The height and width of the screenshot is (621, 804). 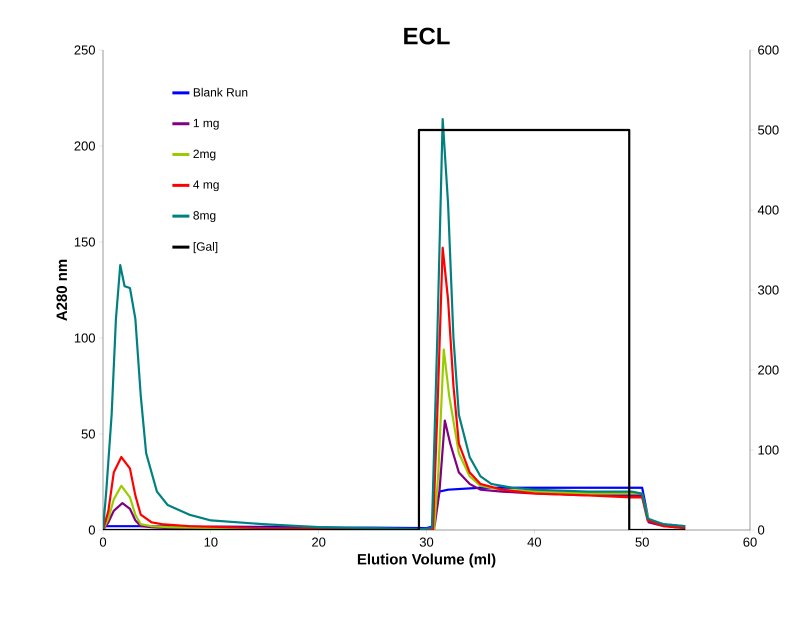 What do you see at coordinates (84, 338) in the screenshot?
I see `y-tick-label: 100` at bounding box center [84, 338].